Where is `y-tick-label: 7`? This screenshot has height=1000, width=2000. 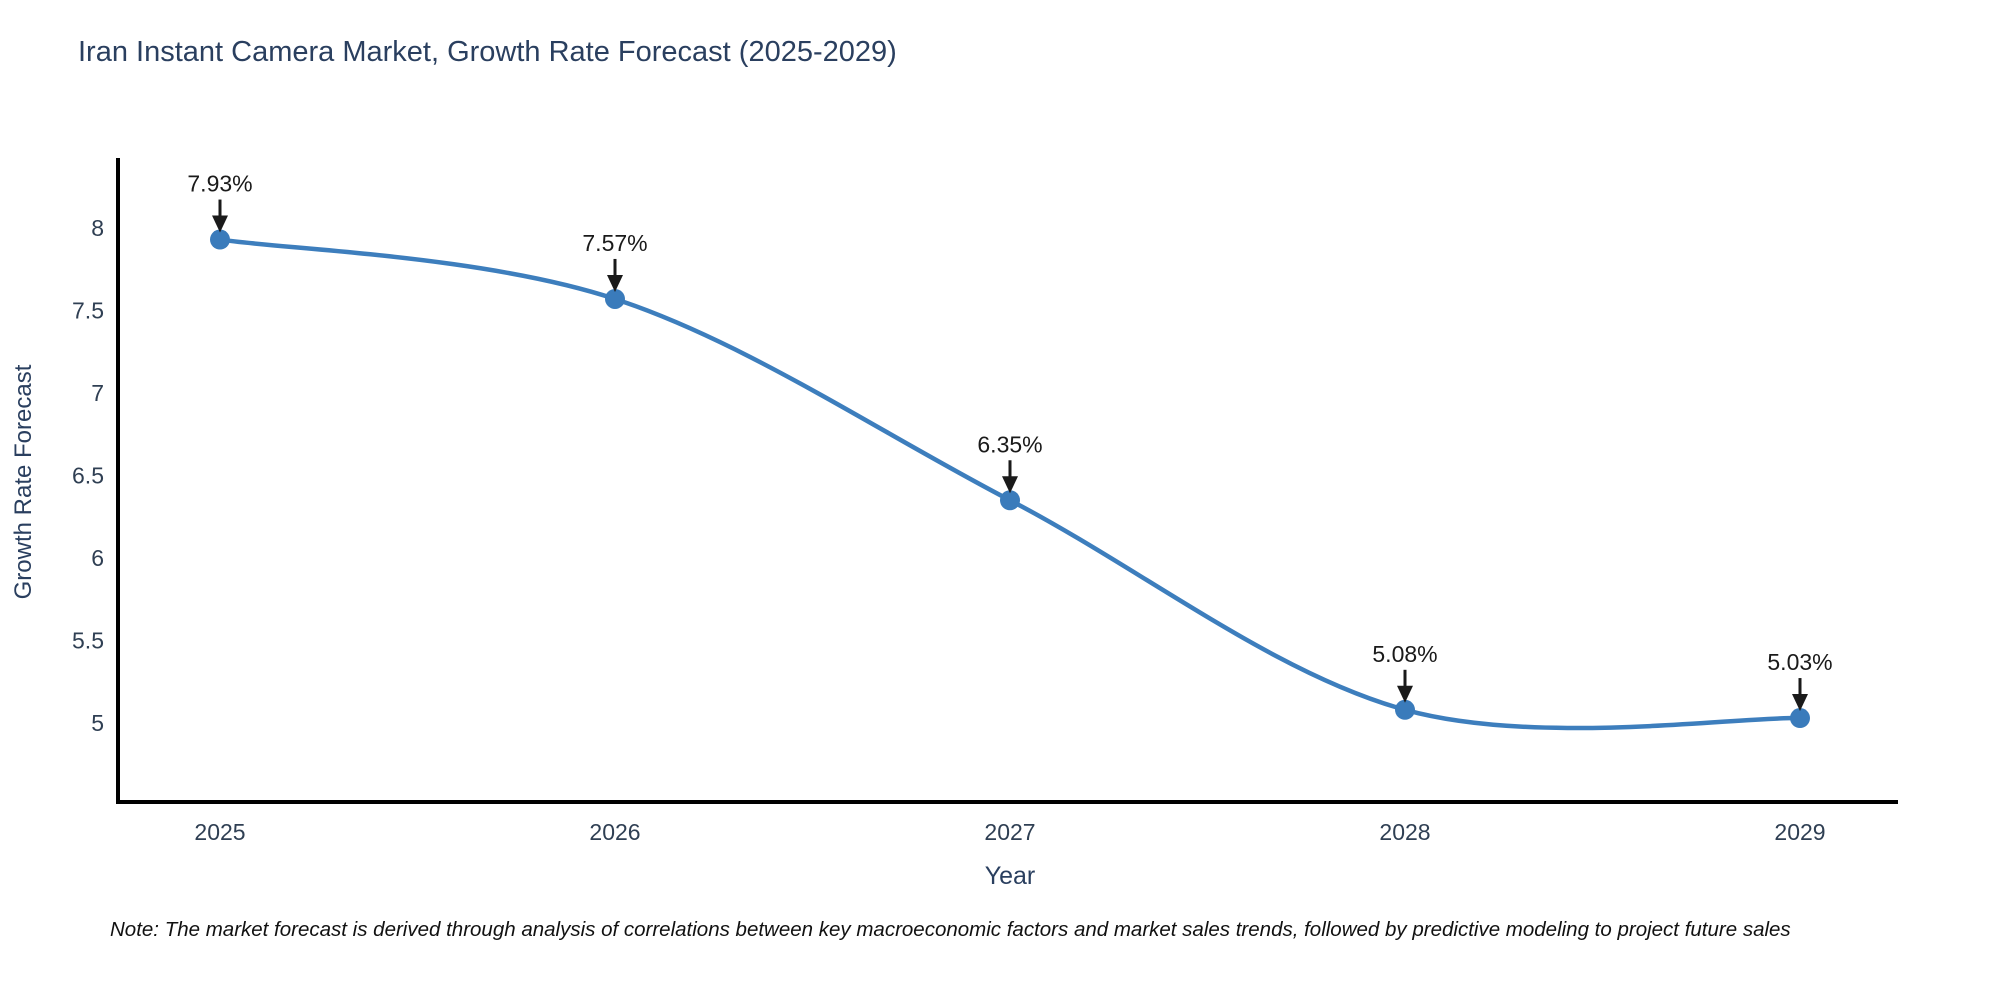
y-tick-label: 7 is located at coordinates (97, 393).